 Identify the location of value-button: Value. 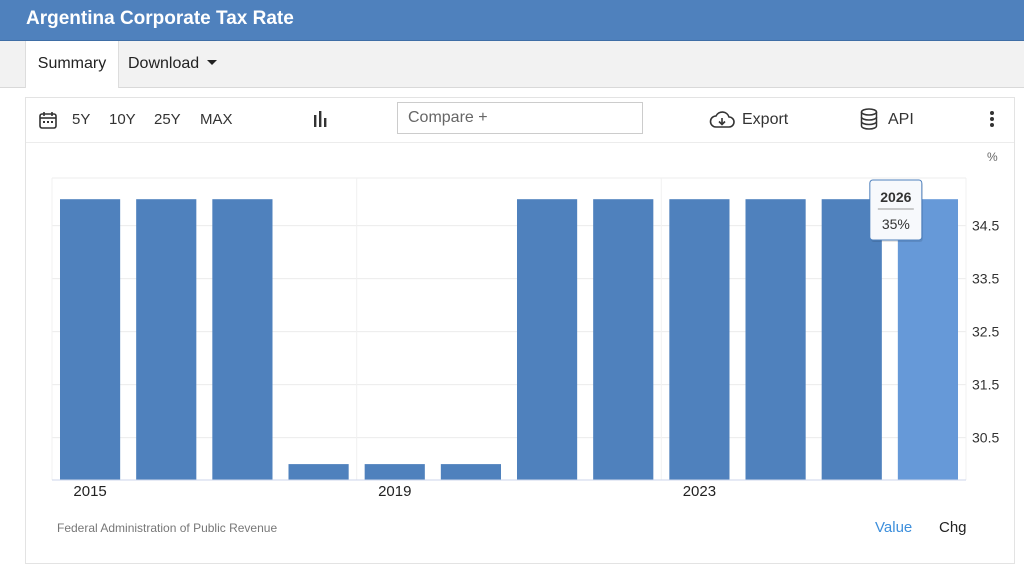
(894, 527).